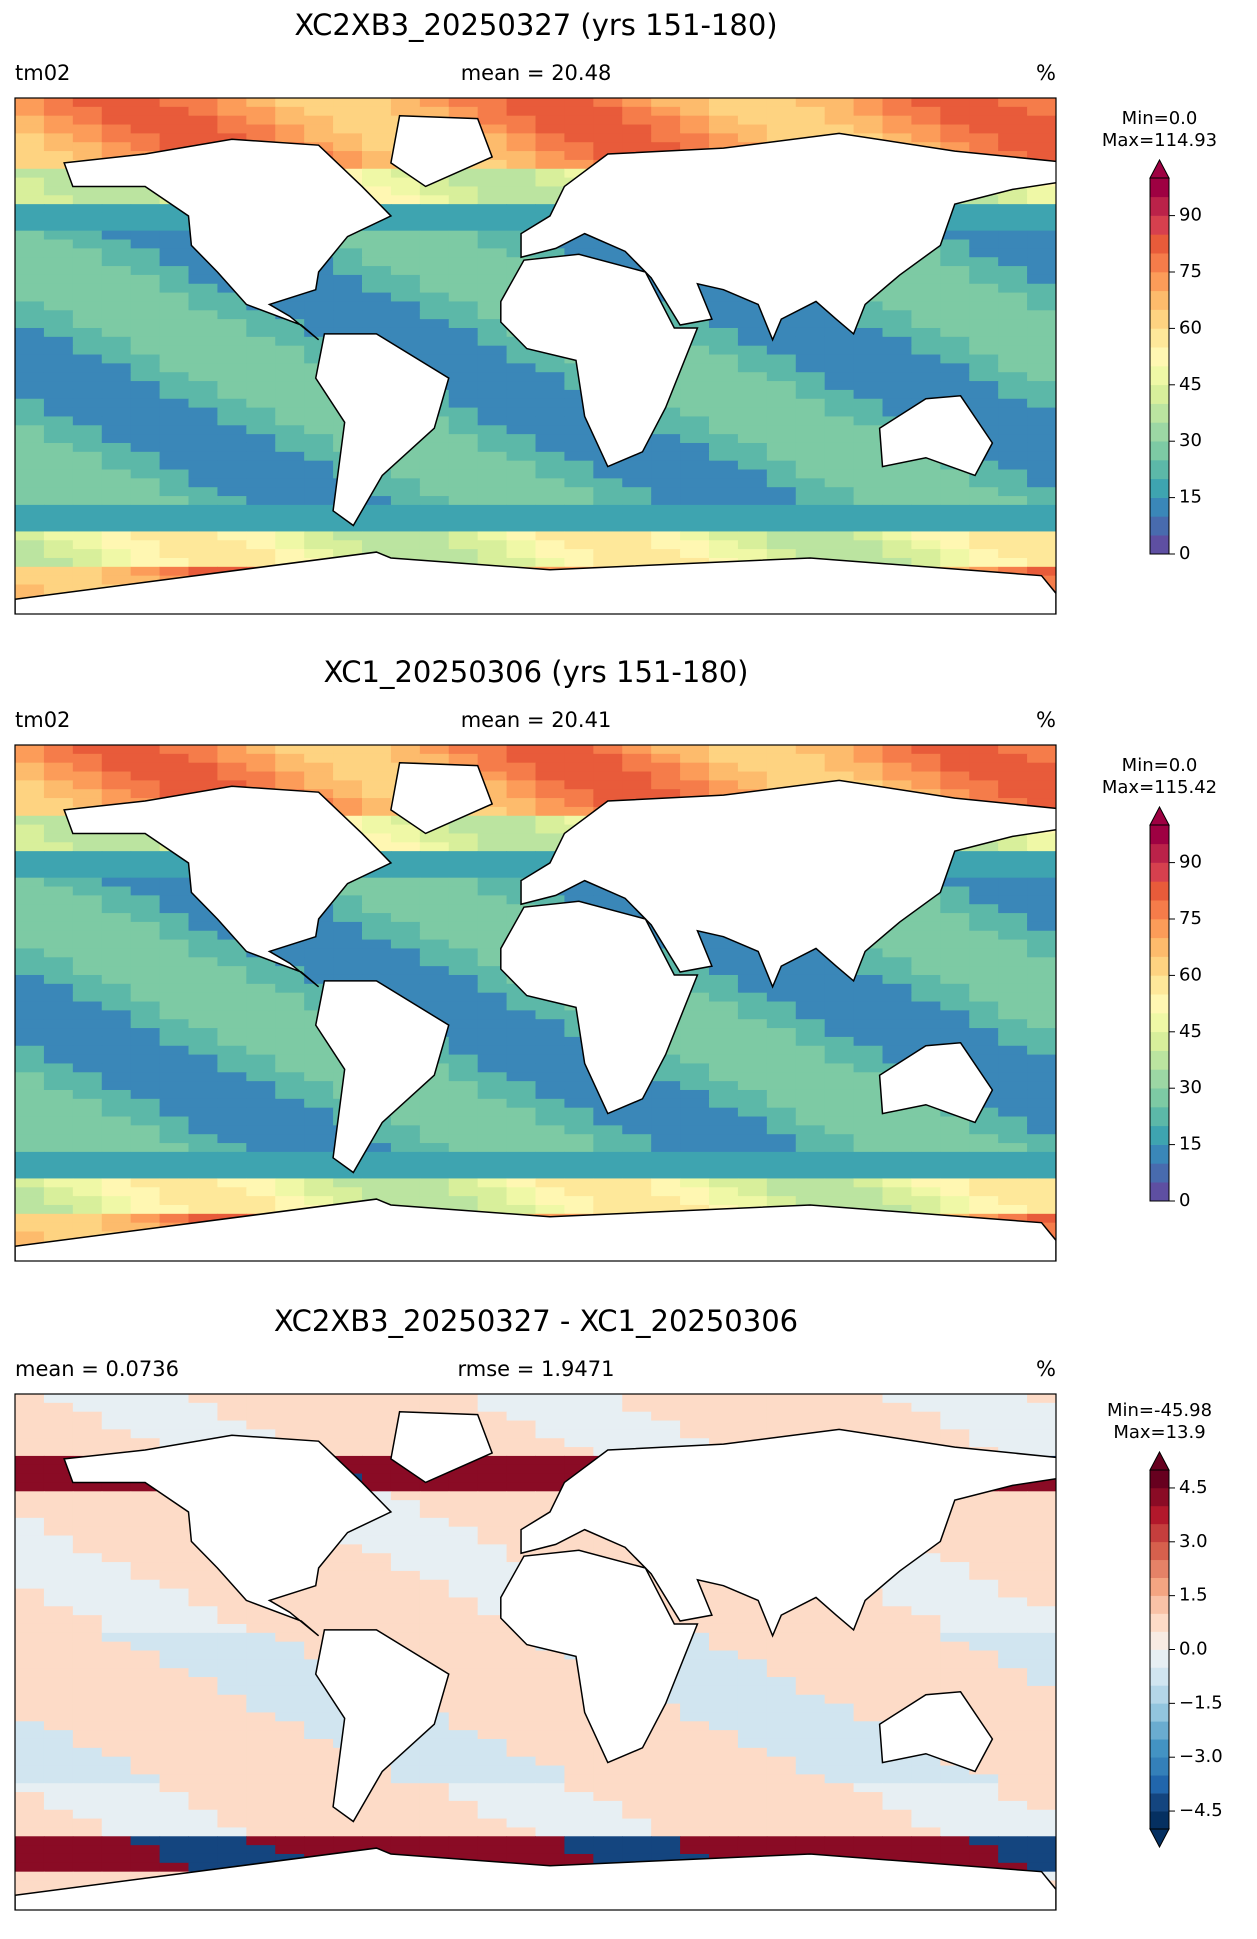 The height and width of the screenshot is (1939, 1257). Describe the element at coordinates (1190, 440) in the screenshot. I see `colorbar-tick-label: 30` at that location.